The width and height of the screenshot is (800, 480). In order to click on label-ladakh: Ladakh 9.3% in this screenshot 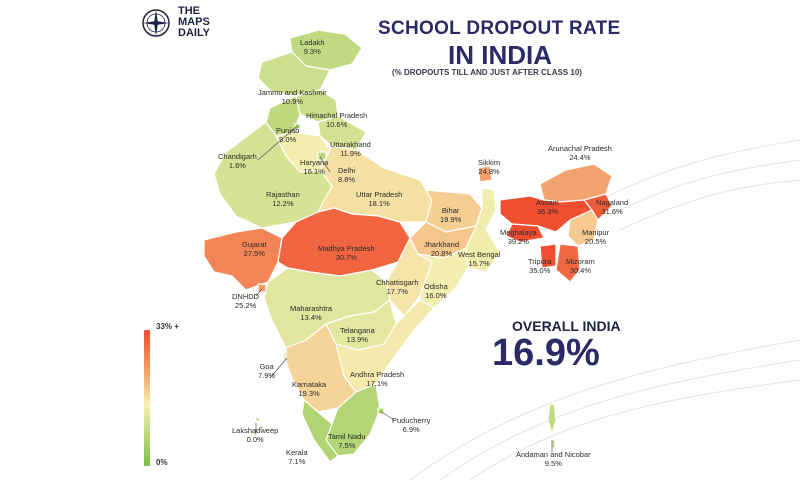, I will do `click(312, 47)`.